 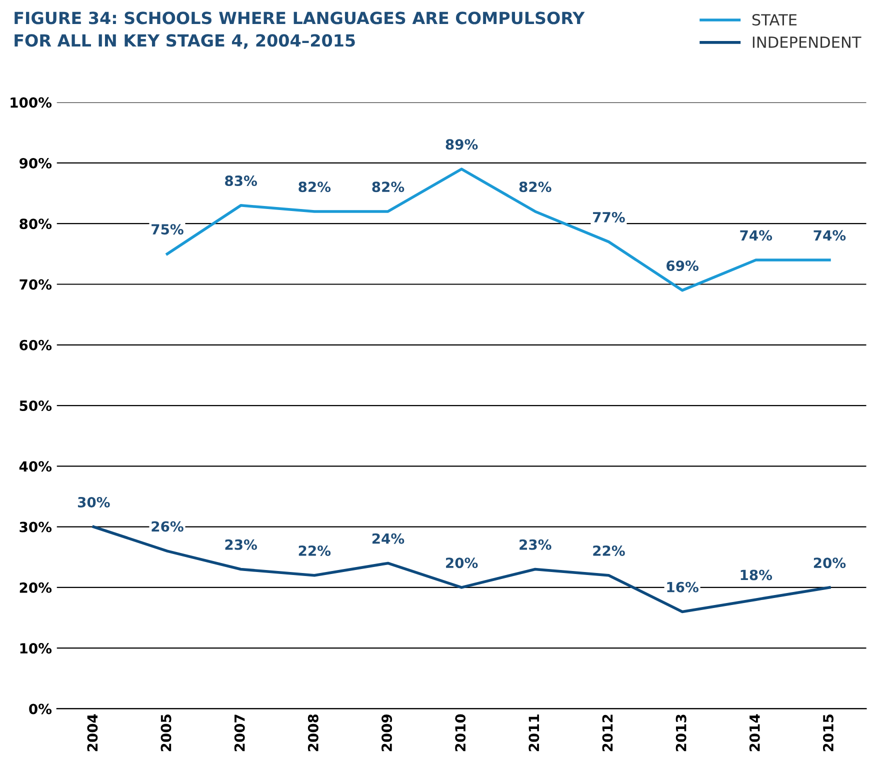 What do you see at coordinates (609, 217) in the screenshot?
I see `data-label: 77%` at bounding box center [609, 217].